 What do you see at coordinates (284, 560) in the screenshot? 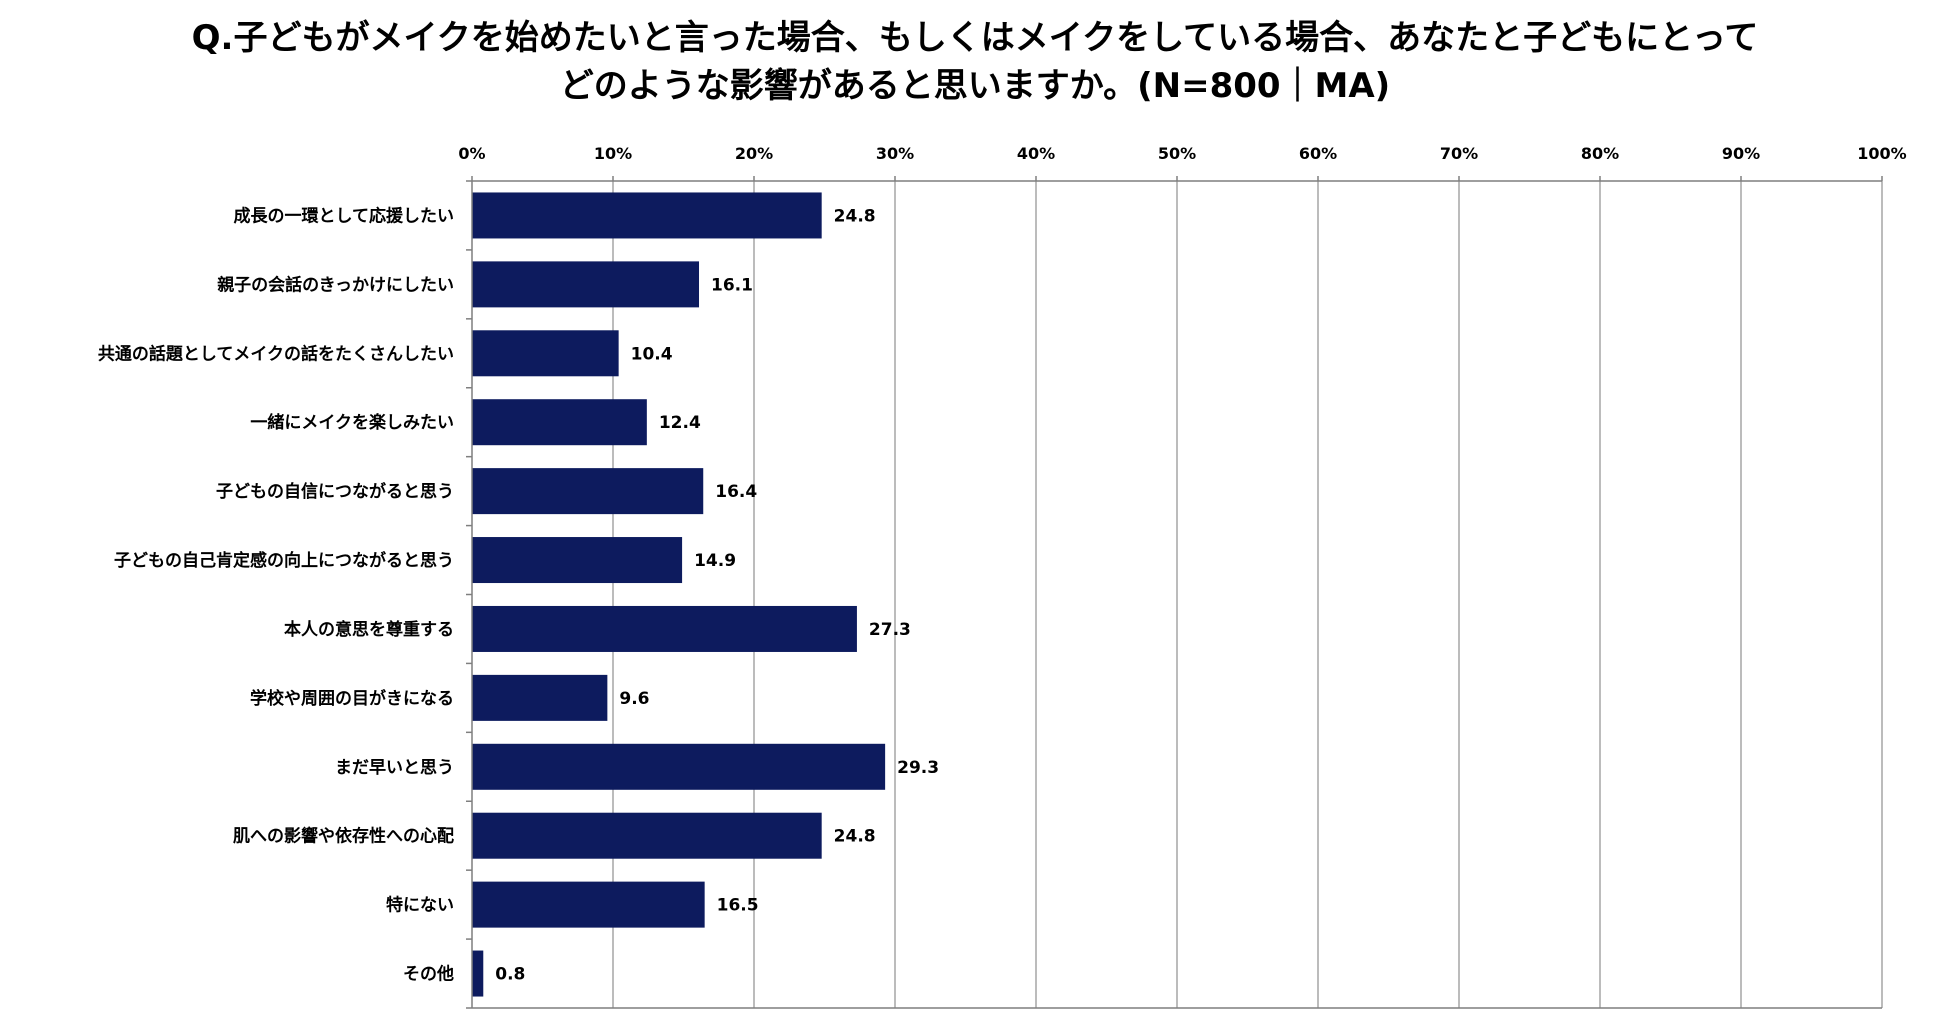
I see `category-label: 子どもの自己肯定感の向上につながると思う` at bounding box center [284, 560].